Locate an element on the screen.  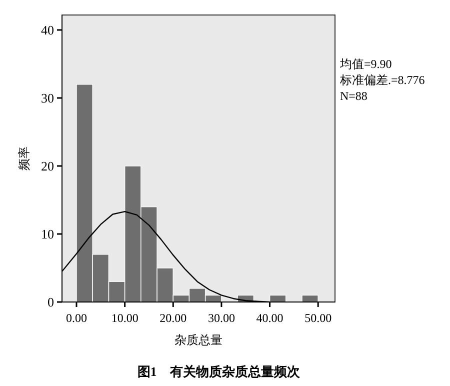
x-tick-label: 30.00 is located at coordinates (221, 318).